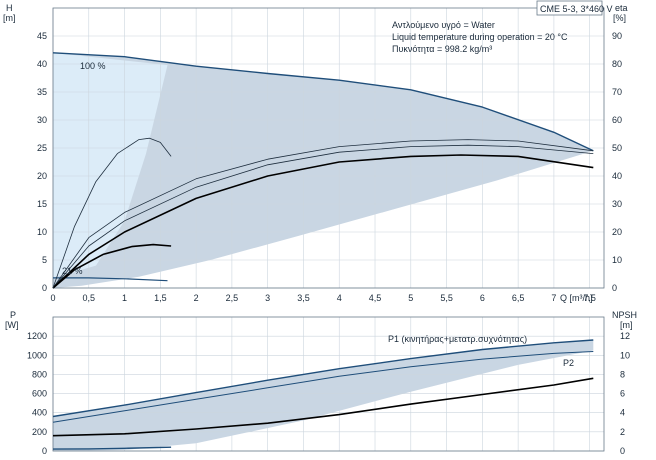  I want to click on y-axis-label-npsh: NPSH, so click(624, 315).